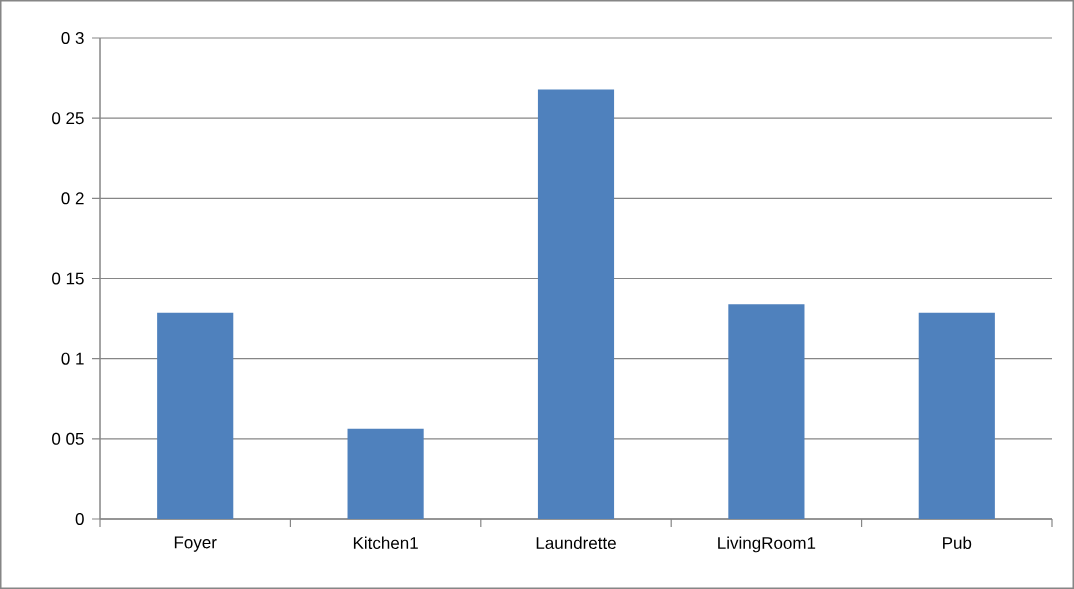  Describe the element at coordinates (68, 278) in the screenshot. I see `text: 0 15` at that location.